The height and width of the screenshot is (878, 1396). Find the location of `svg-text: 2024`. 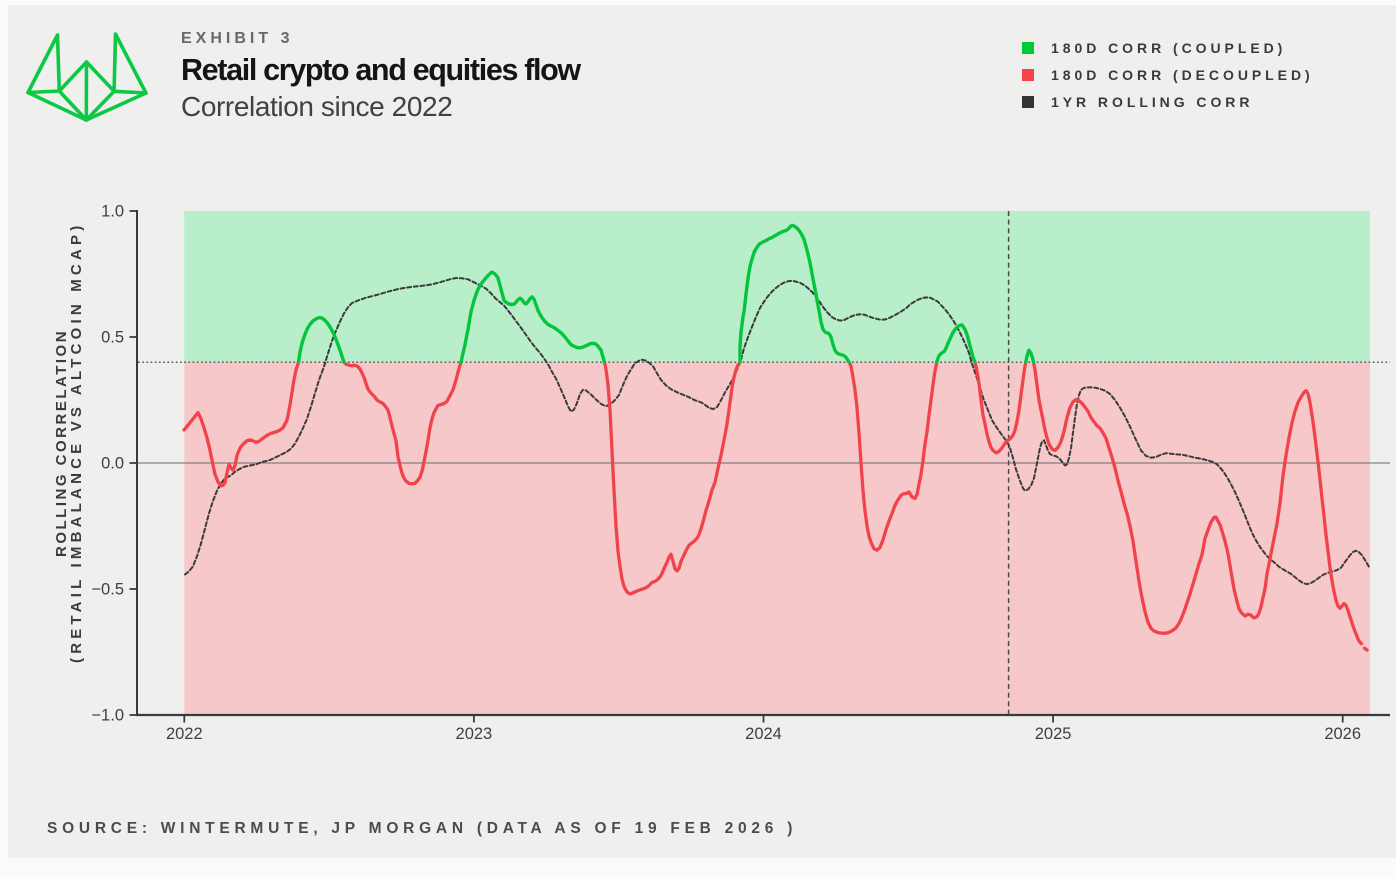

svg-text: 2024 is located at coordinates (763, 734).